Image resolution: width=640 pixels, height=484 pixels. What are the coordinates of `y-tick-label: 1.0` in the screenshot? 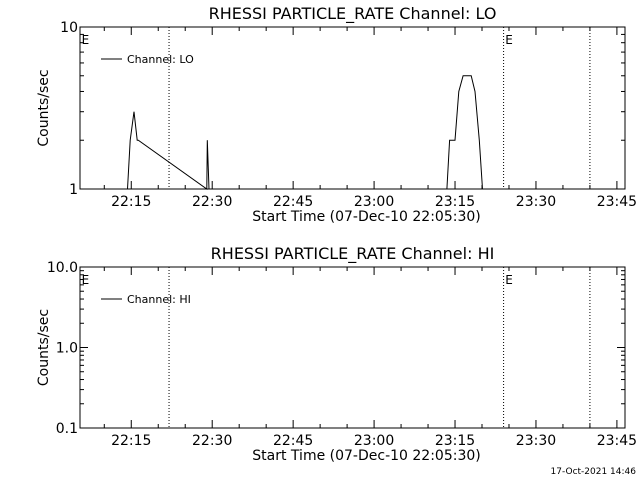 It's located at (67, 349).